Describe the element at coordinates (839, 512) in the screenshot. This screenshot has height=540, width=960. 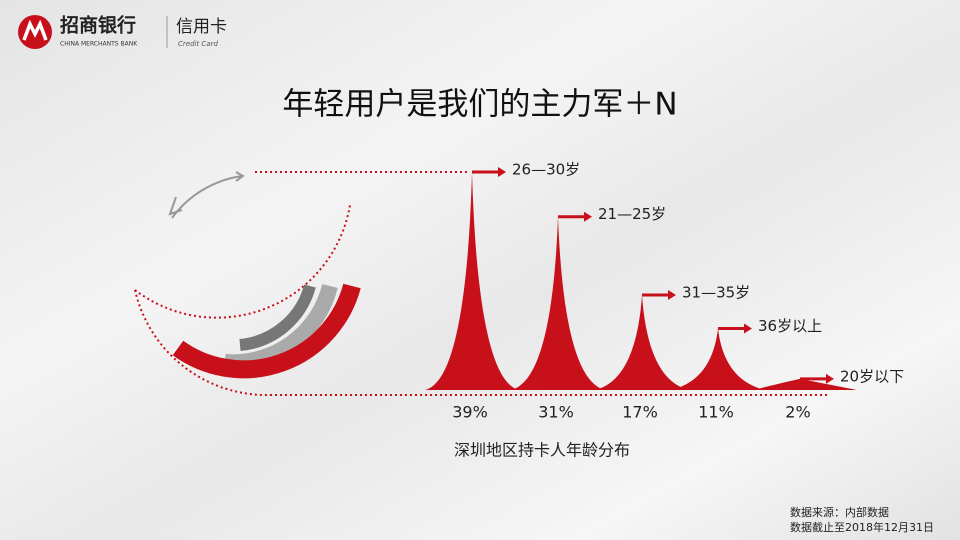
I see `source: 数据来源：内部数据` at that location.